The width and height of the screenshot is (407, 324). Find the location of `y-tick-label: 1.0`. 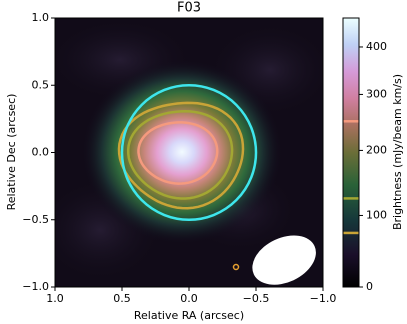

y-tick-label: 1.0 is located at coordinates (41, 17).